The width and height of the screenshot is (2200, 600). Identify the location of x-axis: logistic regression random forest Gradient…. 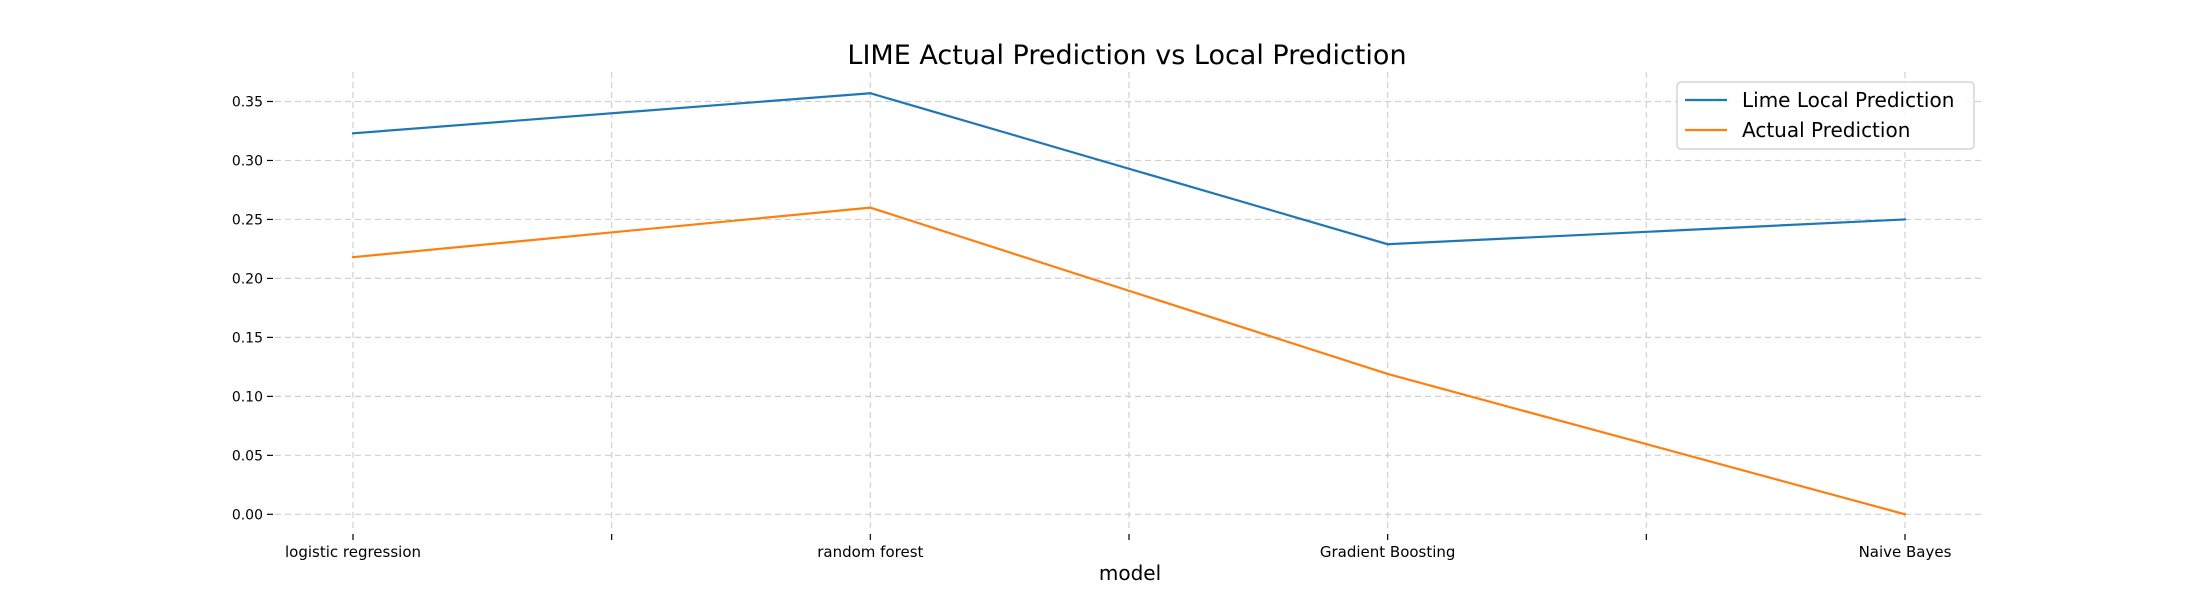
(1118, 547).